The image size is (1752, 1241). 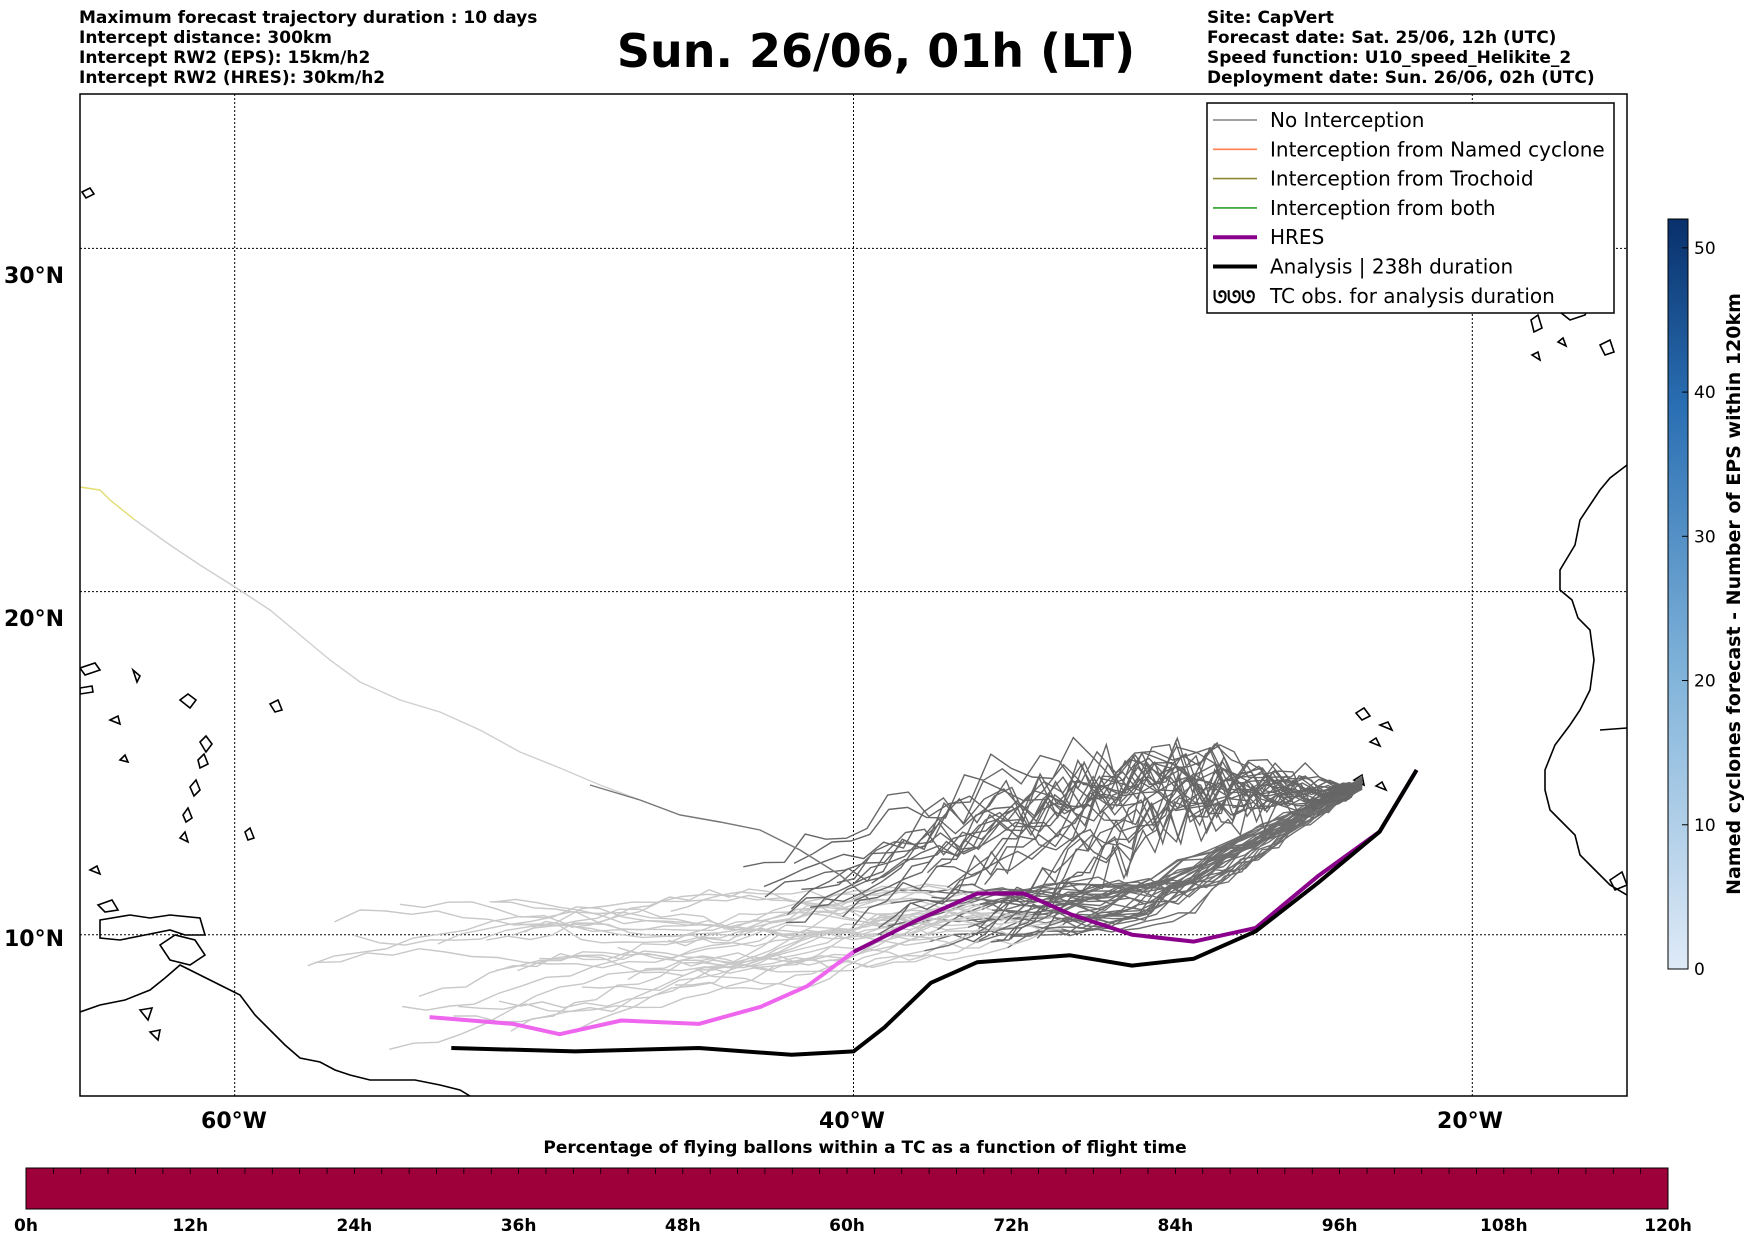 What do you see at coordinates (34, 939) in the screenshot?
I see `lat-label-10: 10°N` at bounding box center [34, 939].